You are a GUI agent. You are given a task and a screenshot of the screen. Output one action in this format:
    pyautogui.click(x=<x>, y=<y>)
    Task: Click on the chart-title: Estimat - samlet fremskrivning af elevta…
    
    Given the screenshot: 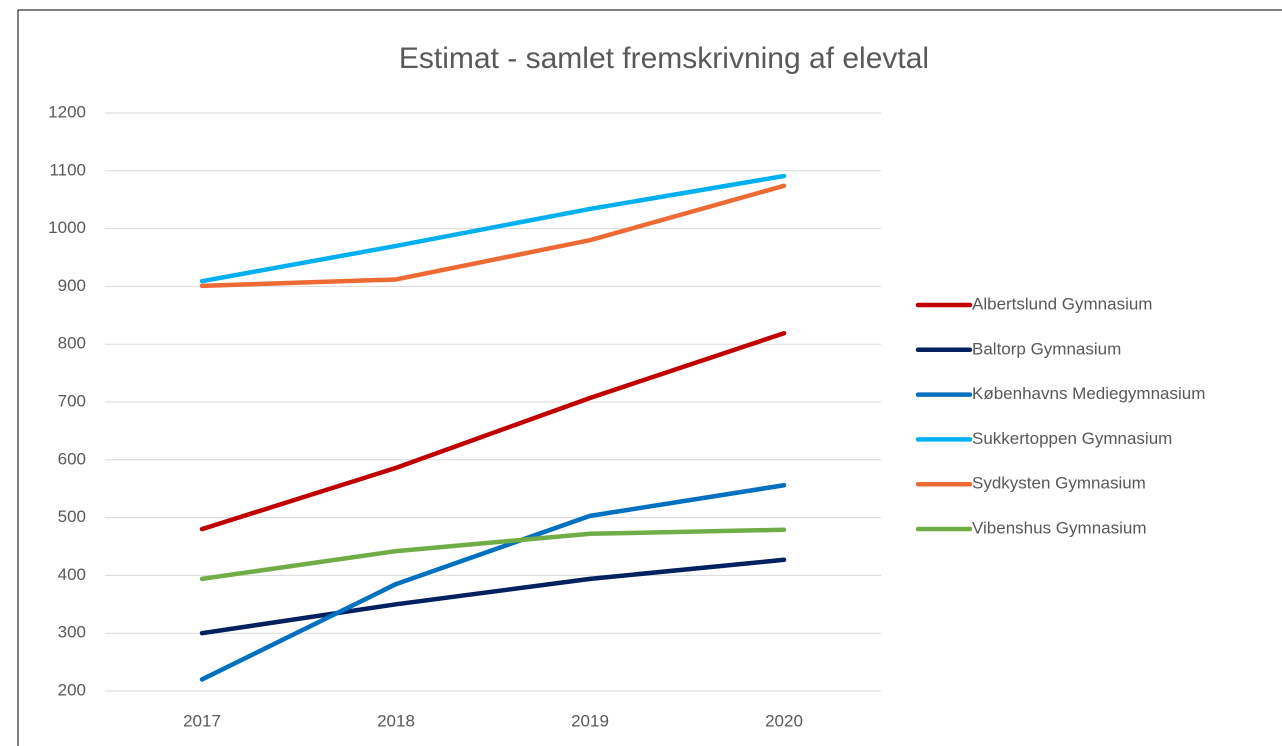 What is the action you would take?
    pyautogui.click(x=664, y=58)
    